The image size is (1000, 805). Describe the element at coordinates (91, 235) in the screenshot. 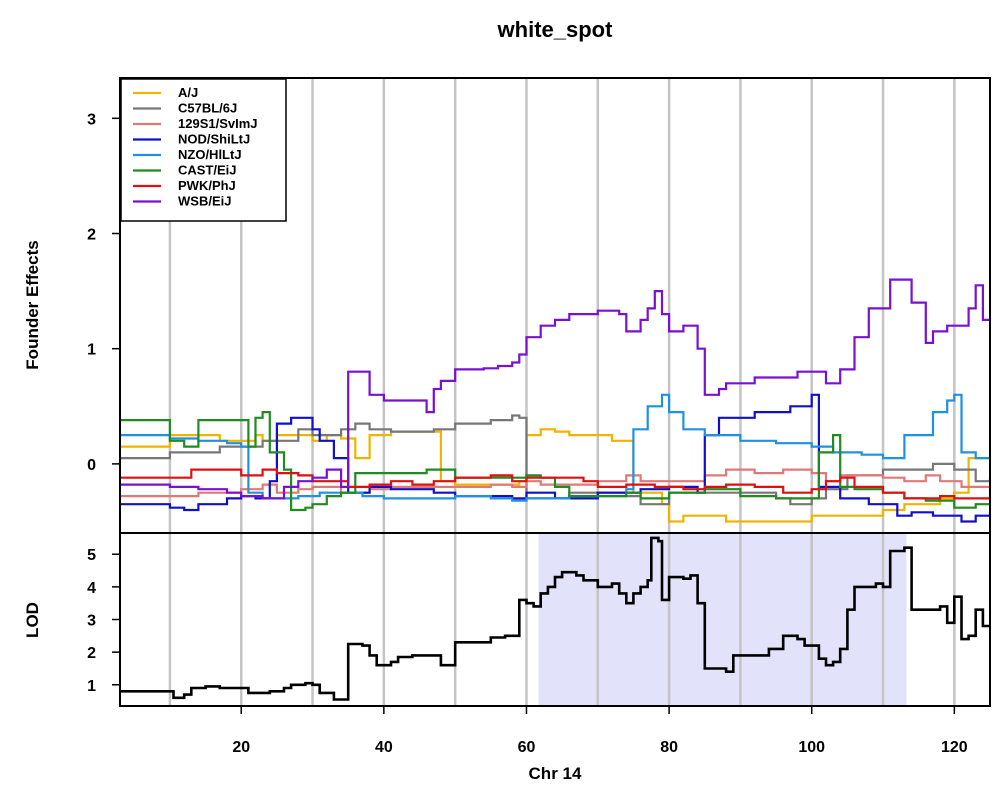

I see `effects-y-tick-label: 2` at that location.